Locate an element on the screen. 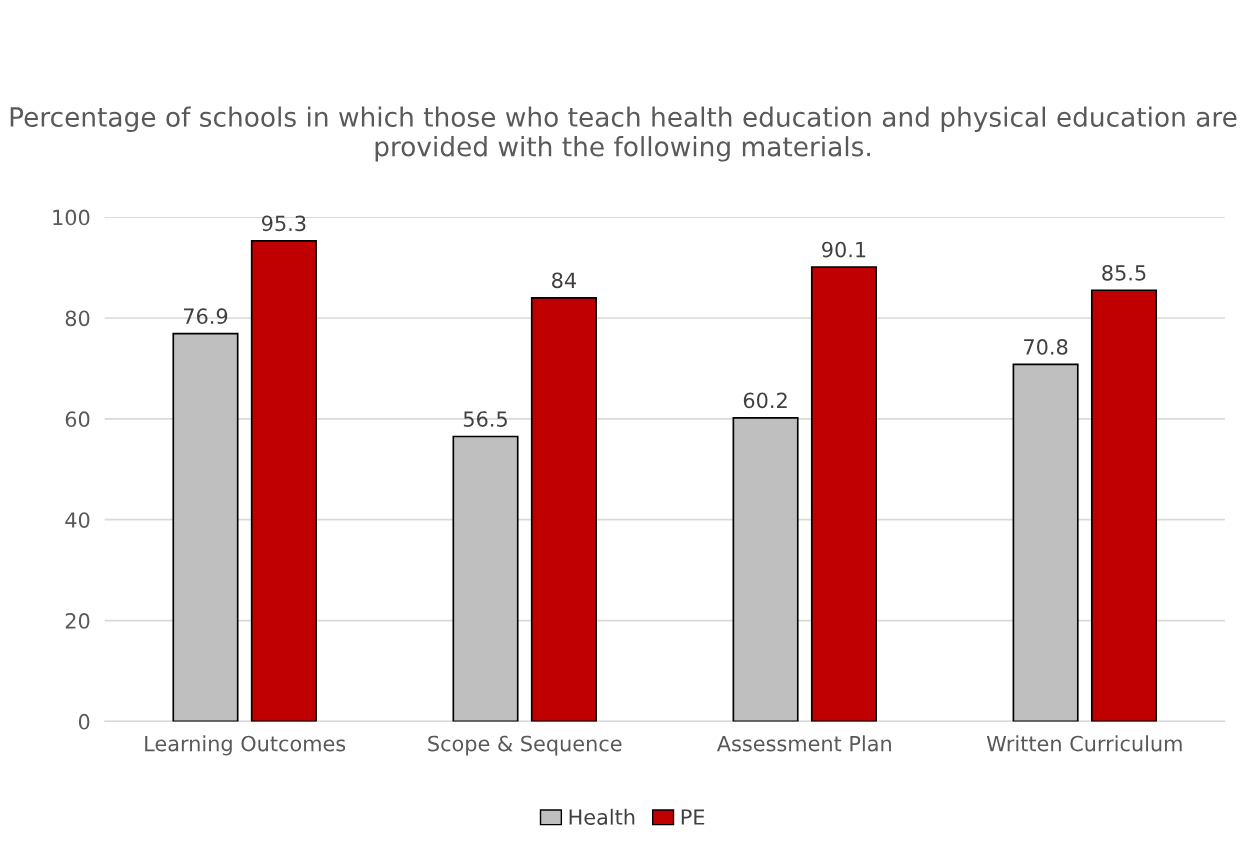 This screenshot has height=865, width=1246. data-label: 84 is located at coordinates (564, 280).